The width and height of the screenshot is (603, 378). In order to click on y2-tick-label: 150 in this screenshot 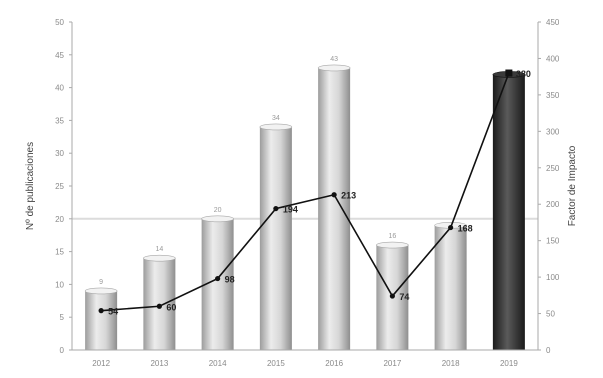, I will do `click(553, 241)`.